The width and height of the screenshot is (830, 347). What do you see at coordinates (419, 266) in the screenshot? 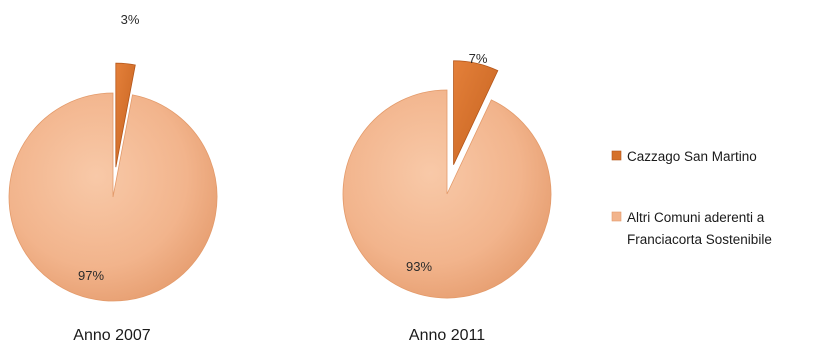
I see `pie-2011-label-altri: 93%` at bounding box center [419, 266].